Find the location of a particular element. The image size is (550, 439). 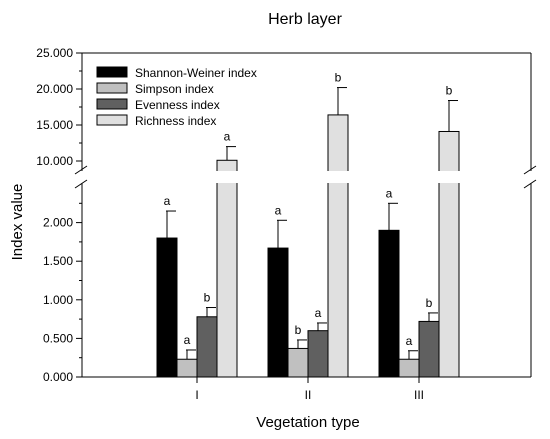

y-tick-label: 15.000 is located at coordinates (54, 125).